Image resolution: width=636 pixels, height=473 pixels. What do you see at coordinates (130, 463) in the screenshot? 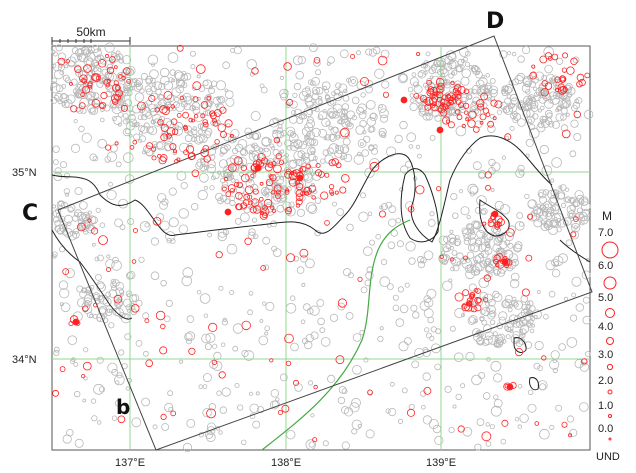
I see `lon-label-137: 137°E` at bounding box center [130, 463].